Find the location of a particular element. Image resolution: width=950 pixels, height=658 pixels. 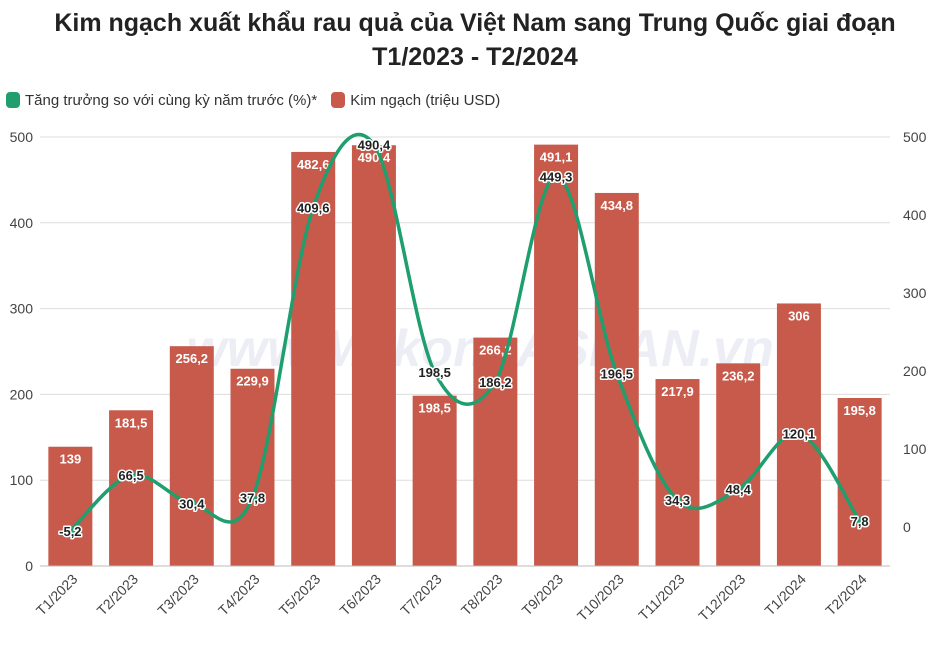

growth-value-label: 120,1 is located at coordinates (799, 433).